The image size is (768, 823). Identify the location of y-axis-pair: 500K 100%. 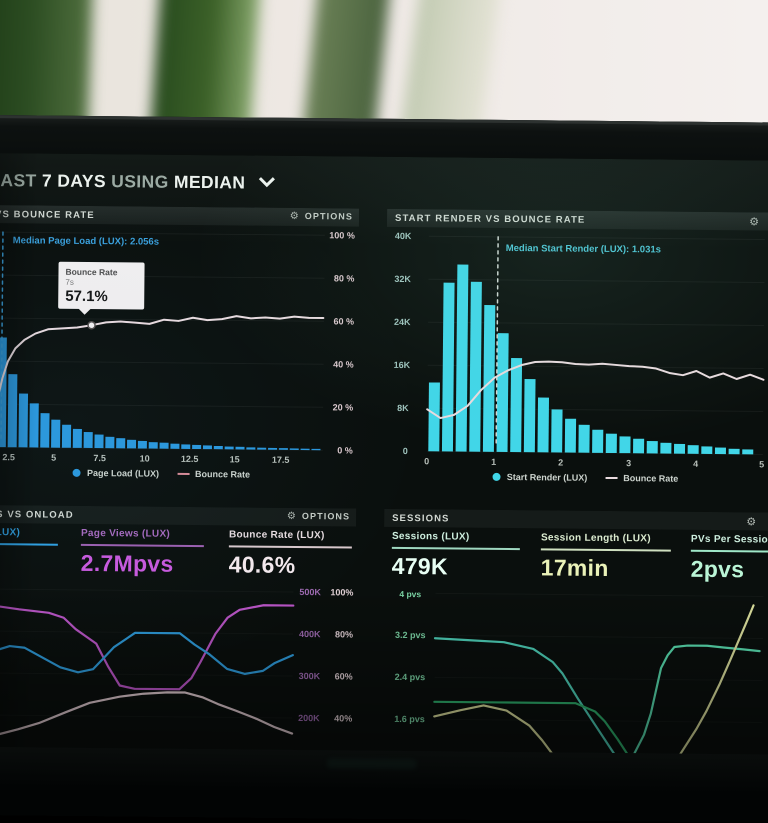
(321, 592).